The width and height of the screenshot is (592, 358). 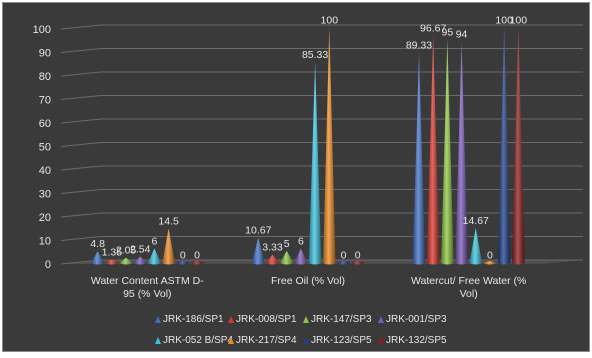 I want to click on legend-label: JRK-186/SP1, so click(x=193, y=319).